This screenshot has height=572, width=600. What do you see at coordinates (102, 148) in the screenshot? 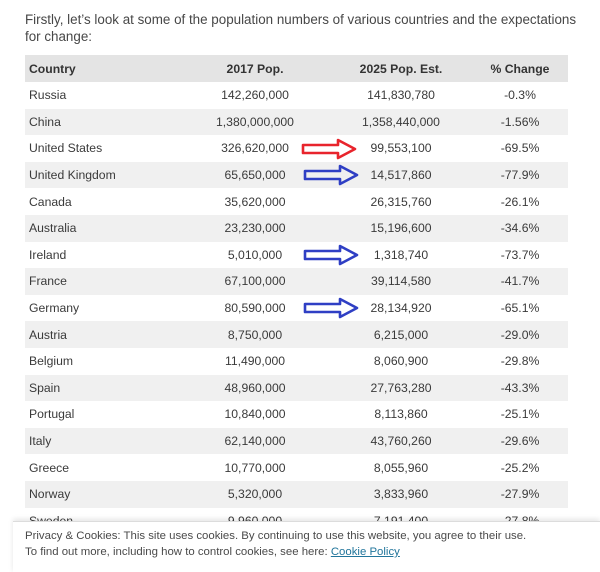
I see `cell-country: United States` at bounding box center [102, 148].